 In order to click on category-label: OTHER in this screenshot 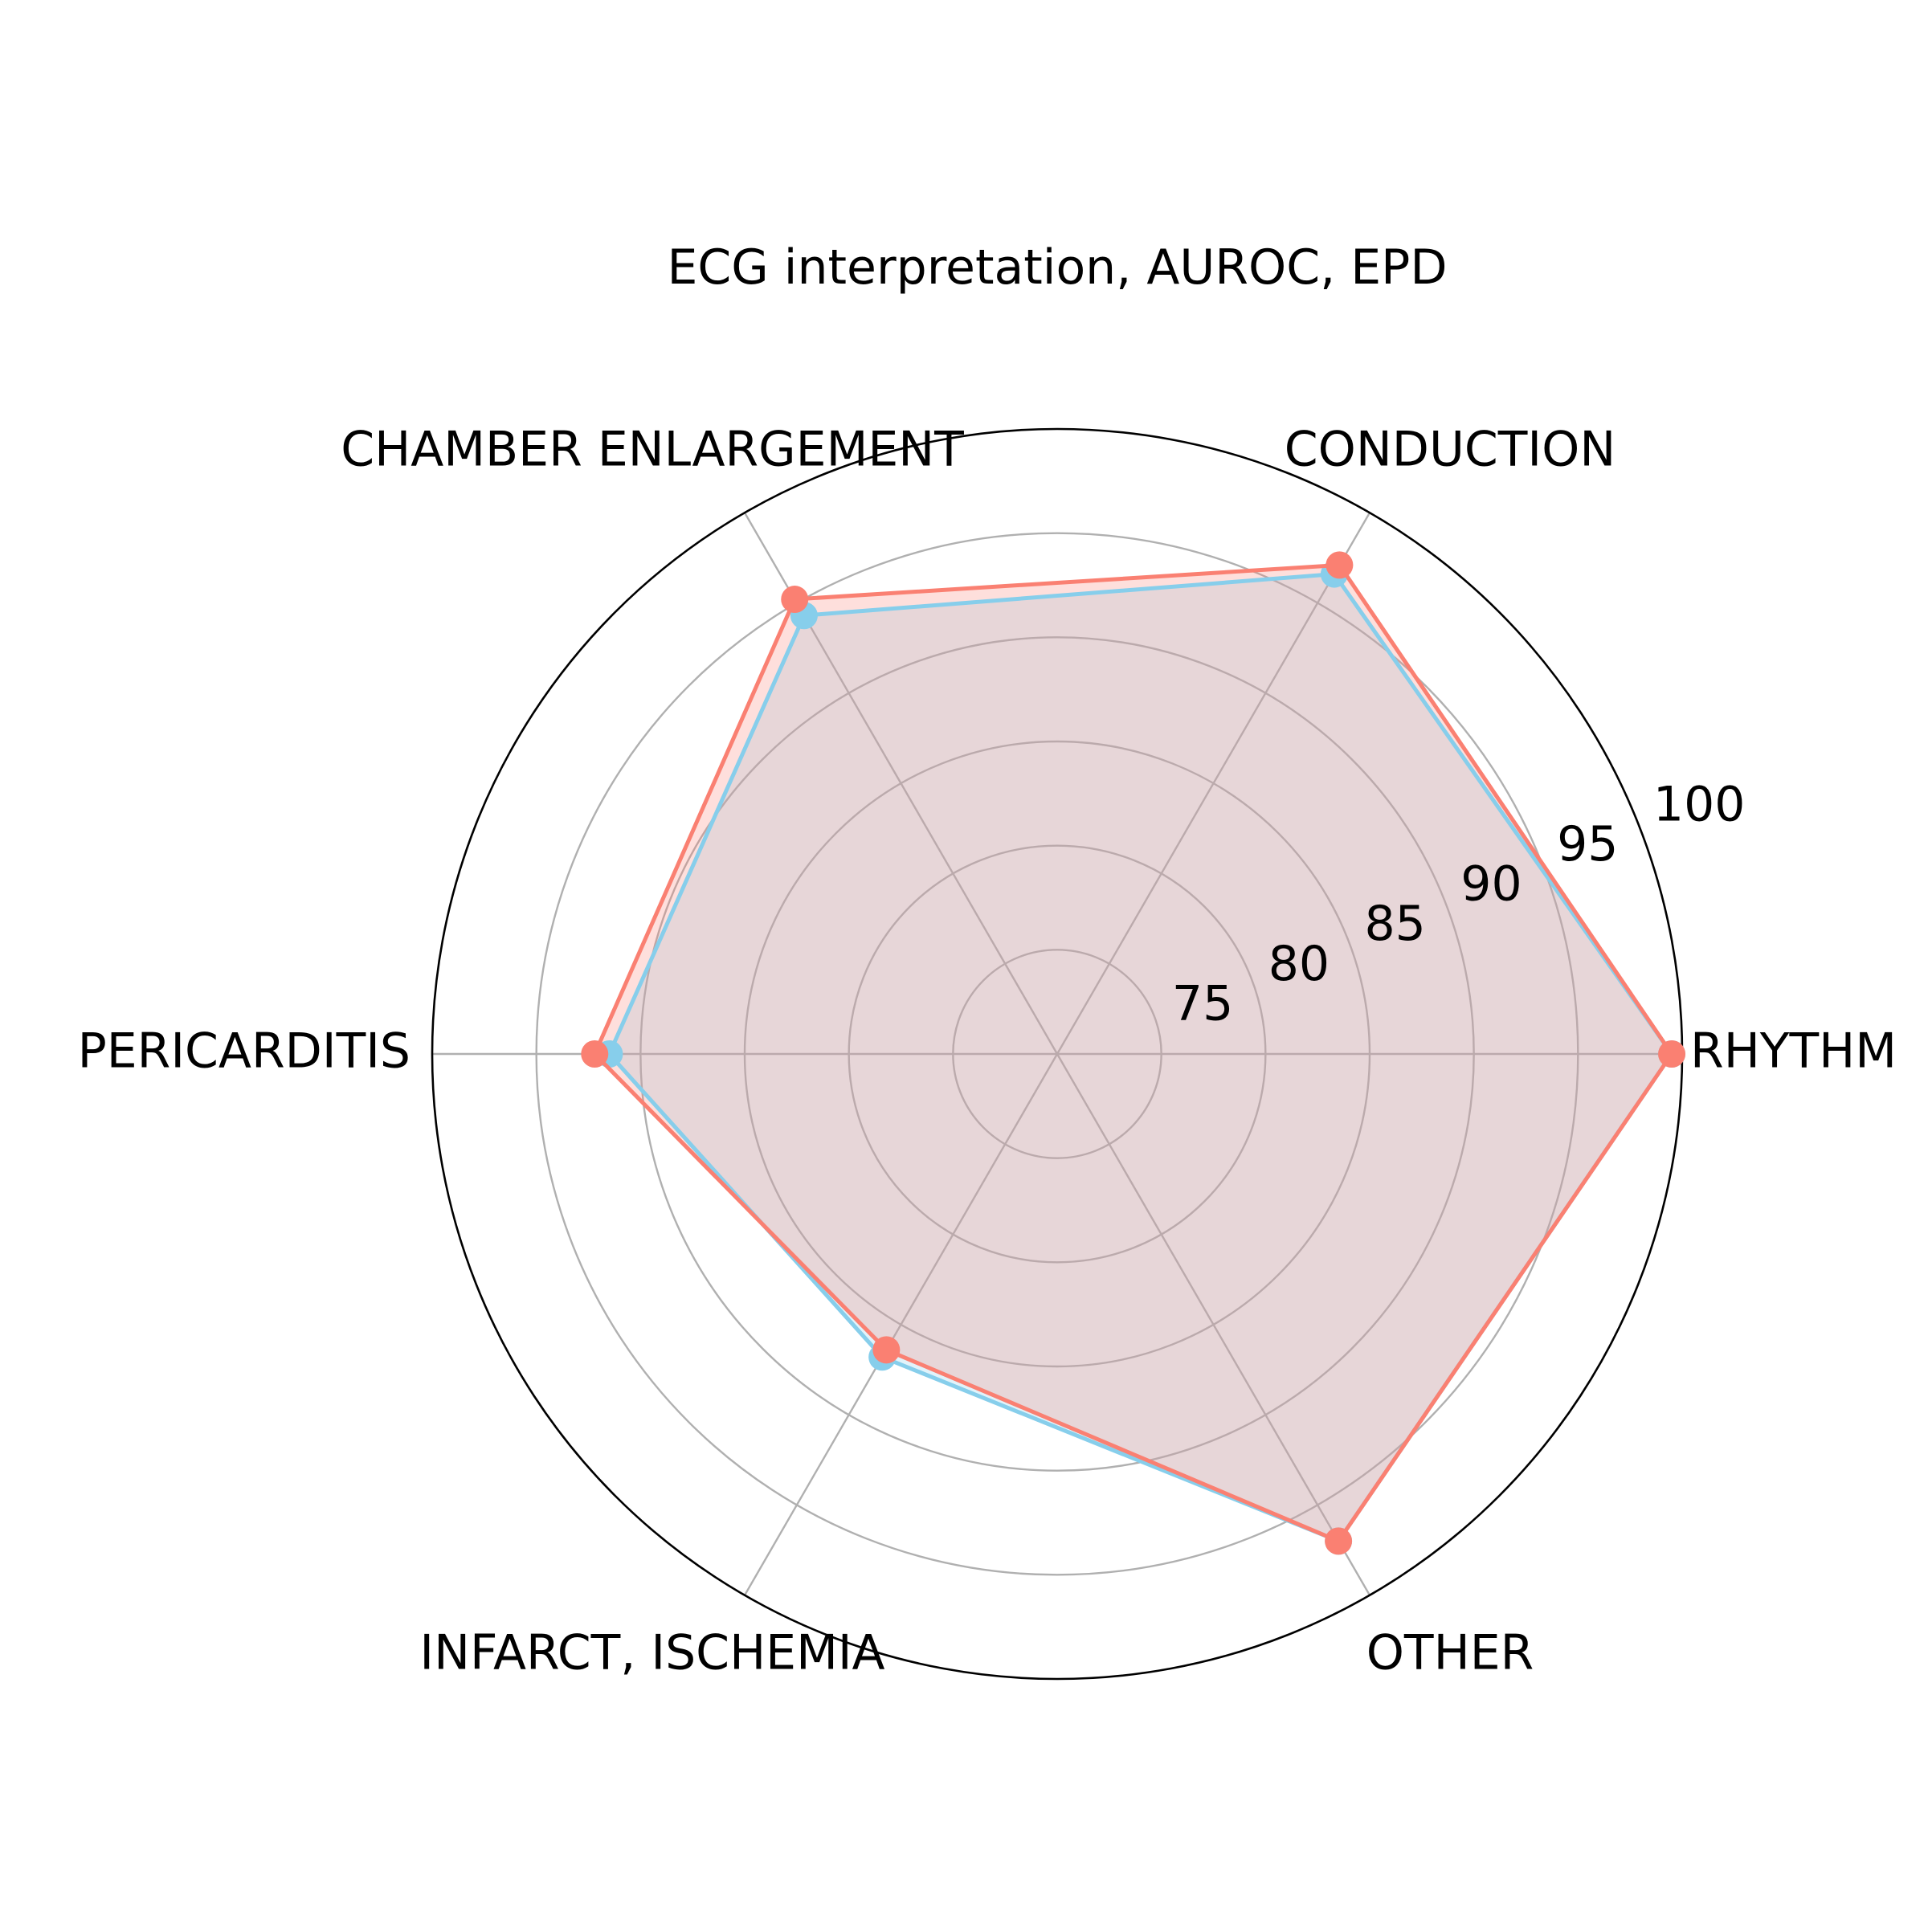, I will do `click(1450, 1653)`.